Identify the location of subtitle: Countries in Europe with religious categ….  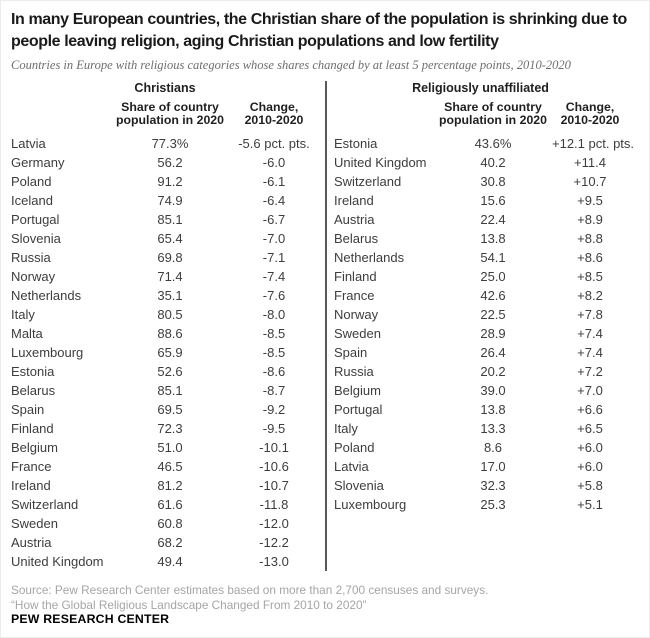
(291, 65).